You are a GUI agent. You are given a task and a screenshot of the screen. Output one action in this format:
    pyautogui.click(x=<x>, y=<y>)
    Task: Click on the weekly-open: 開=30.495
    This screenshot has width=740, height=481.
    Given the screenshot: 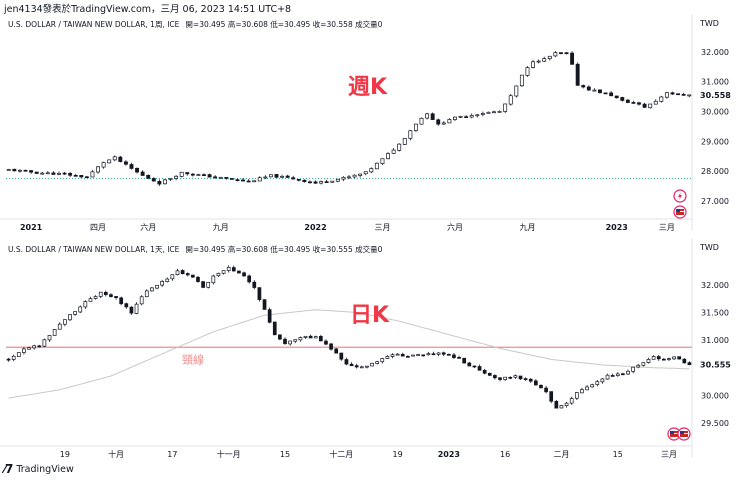 What is the action you would take?
    pyautogui.click(x=205, y=24)
    